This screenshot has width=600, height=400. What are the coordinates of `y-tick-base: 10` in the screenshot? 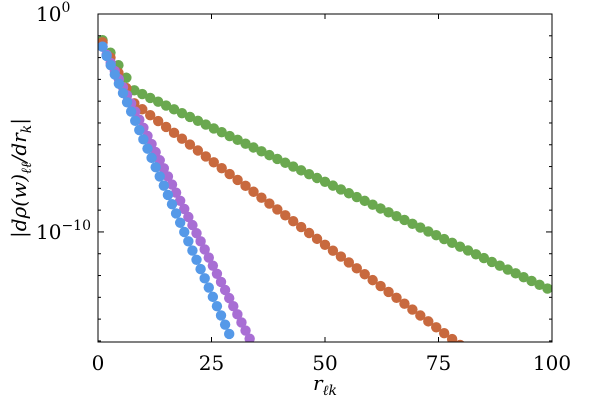 It's located at (48, 14).